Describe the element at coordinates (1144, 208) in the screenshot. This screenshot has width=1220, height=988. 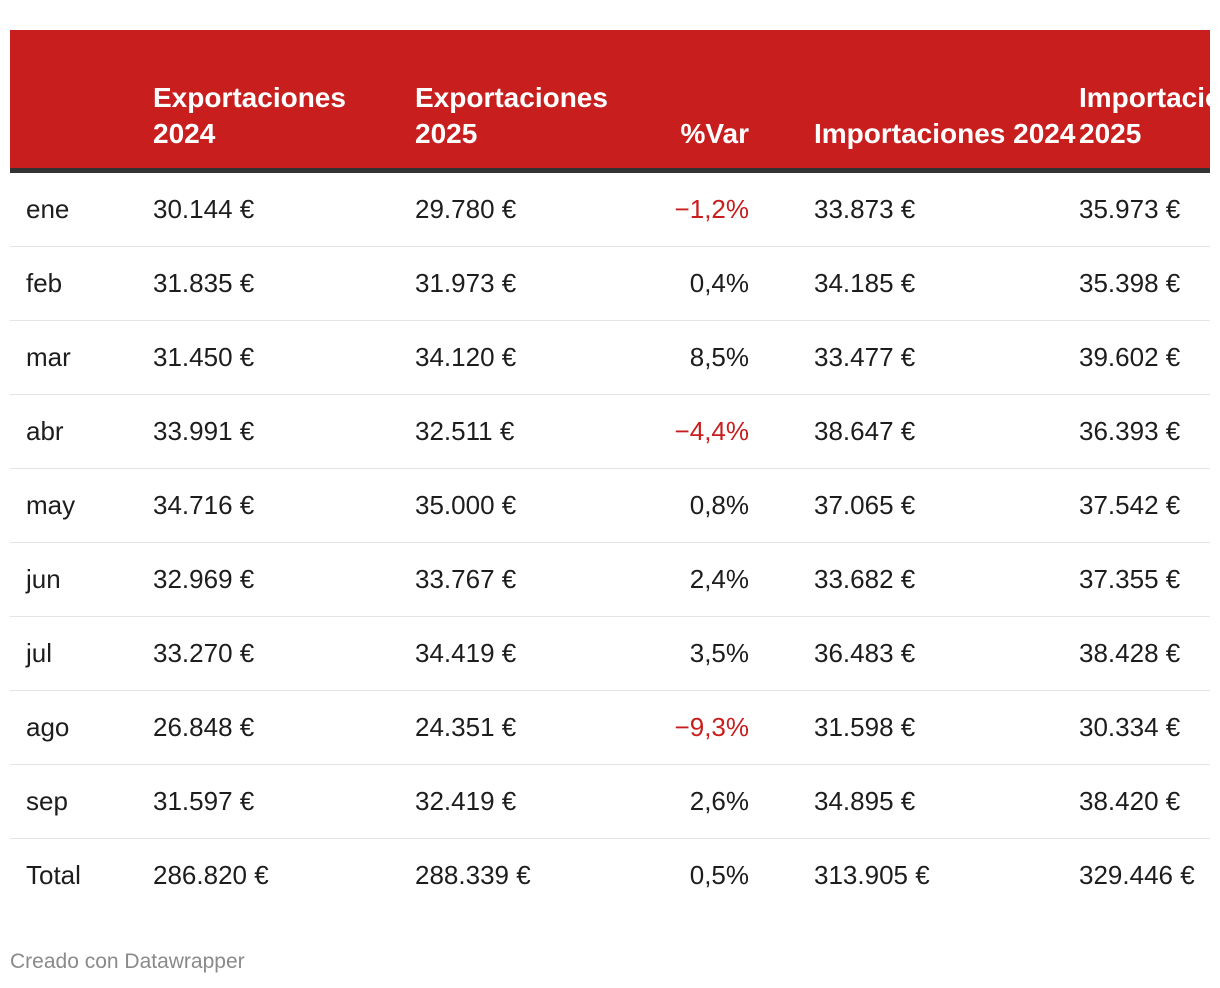
I see `cell-imports-2025: 35.973 €` at that location.